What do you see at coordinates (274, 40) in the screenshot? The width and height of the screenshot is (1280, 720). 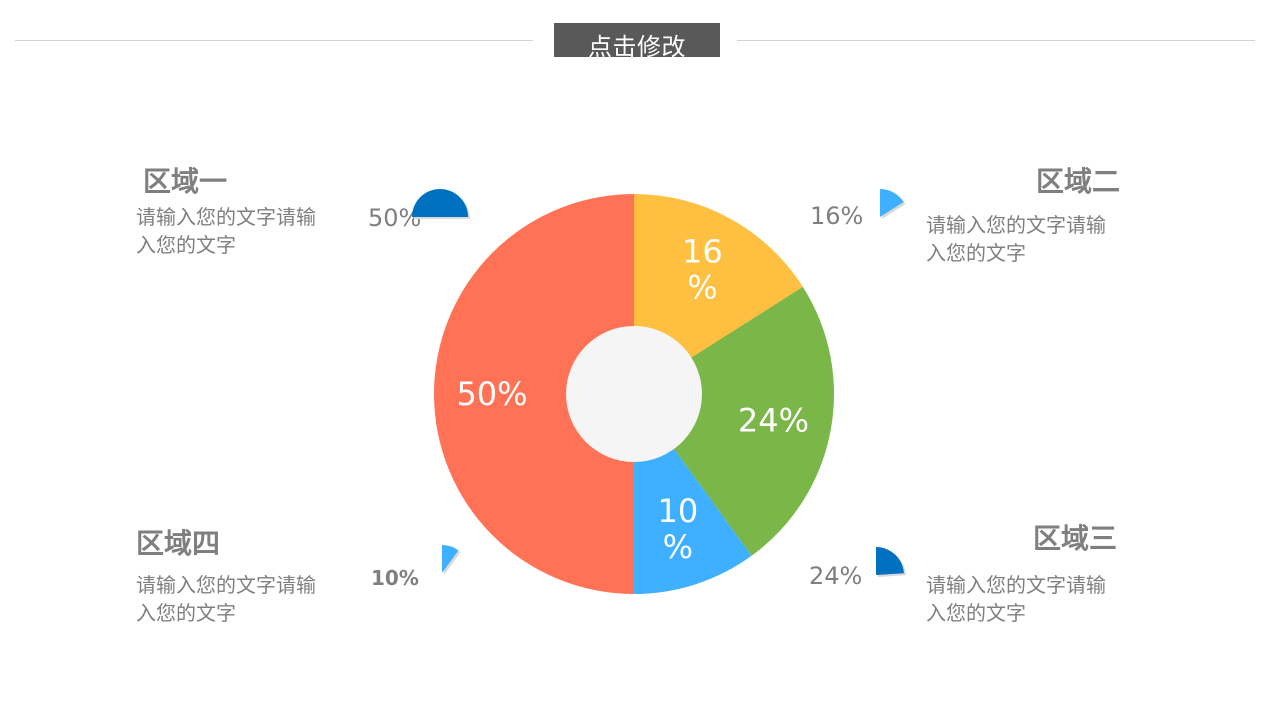 I see `header-rule-left` at bounding box center [274, 40].